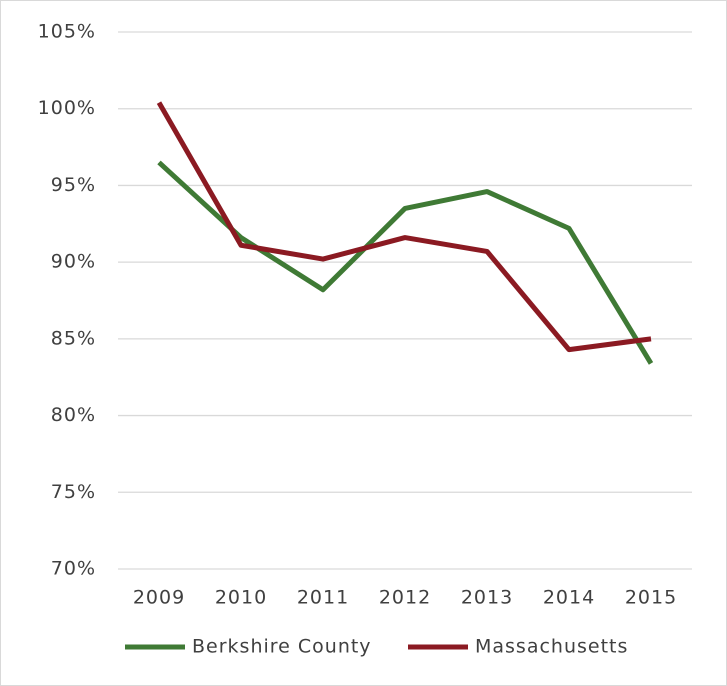 Image resolution: width=727 pixels, height=686 pixels. What do you see at coordinates (487, 598) in the screenshot?
I see `x-tick-label: 2013` at bounding box center [487, 598].